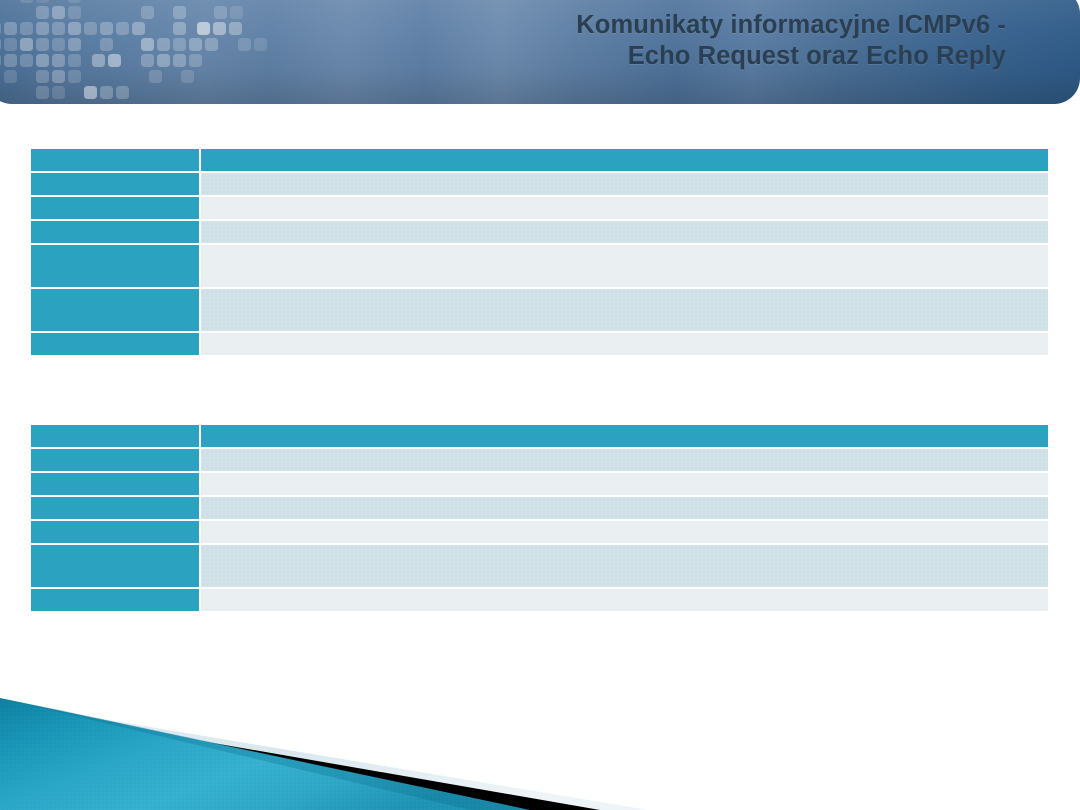 Image resolution: width=1080 pixels, height=810 pixels. I want to click on dot-grid-mosaic-icon, so click(133, 49).